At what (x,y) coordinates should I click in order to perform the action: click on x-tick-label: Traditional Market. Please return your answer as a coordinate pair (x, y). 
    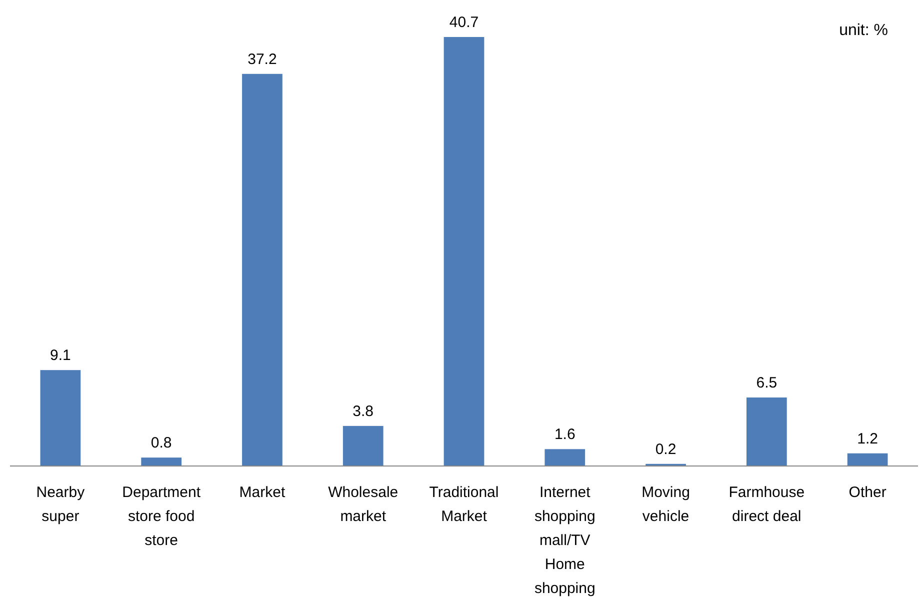
    Looking at the image, I should click on (464, 504).